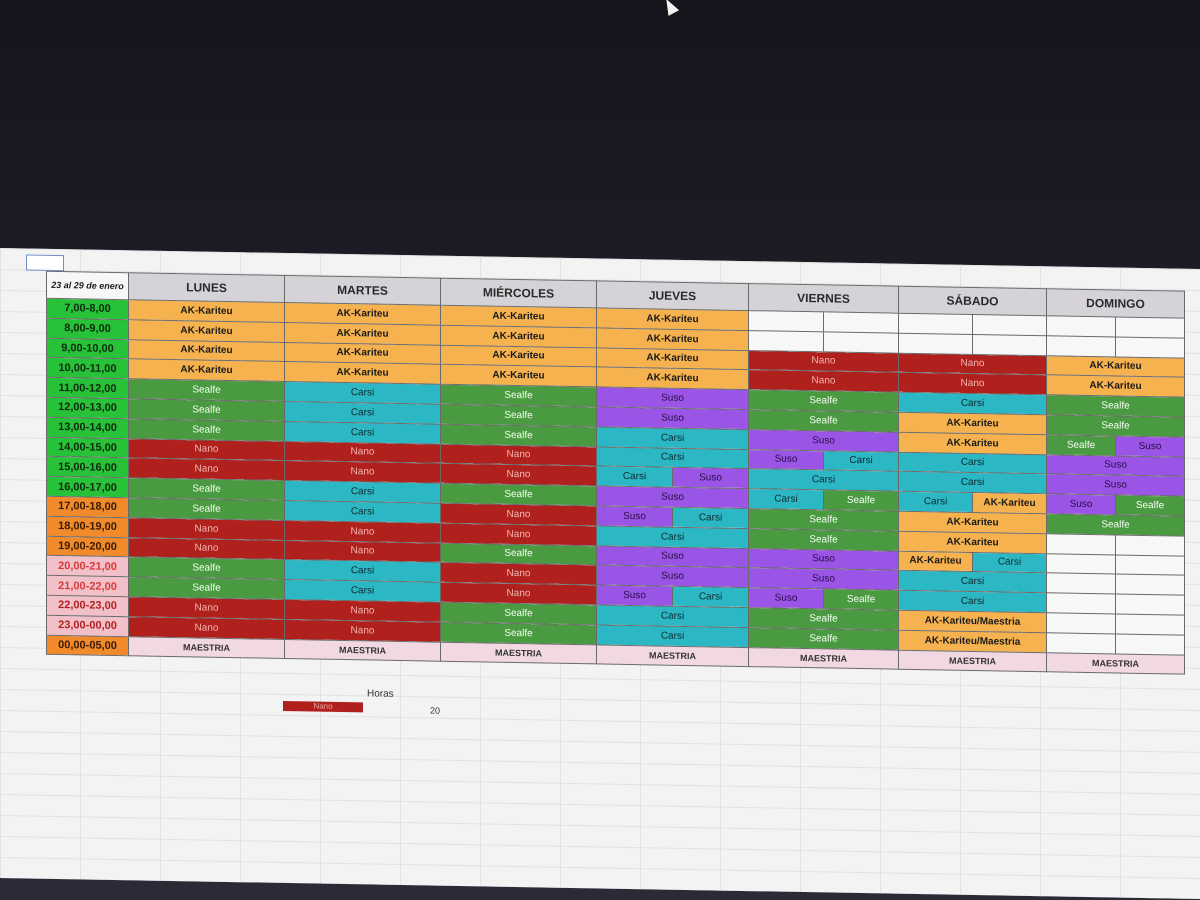  What do you see at coordinates (87, 388) in the screenshot?
I see `time-slot: 11,00-12,00` at bounding box center [87, 388].